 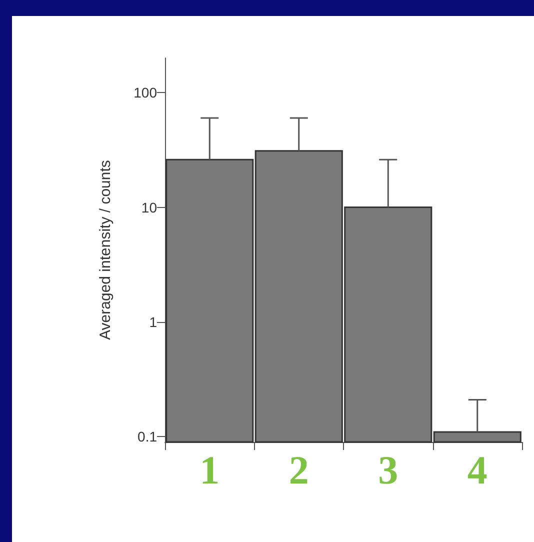 I want to click on y-axis-title: Averaged intensity / counts, so click(x=105, y=250).